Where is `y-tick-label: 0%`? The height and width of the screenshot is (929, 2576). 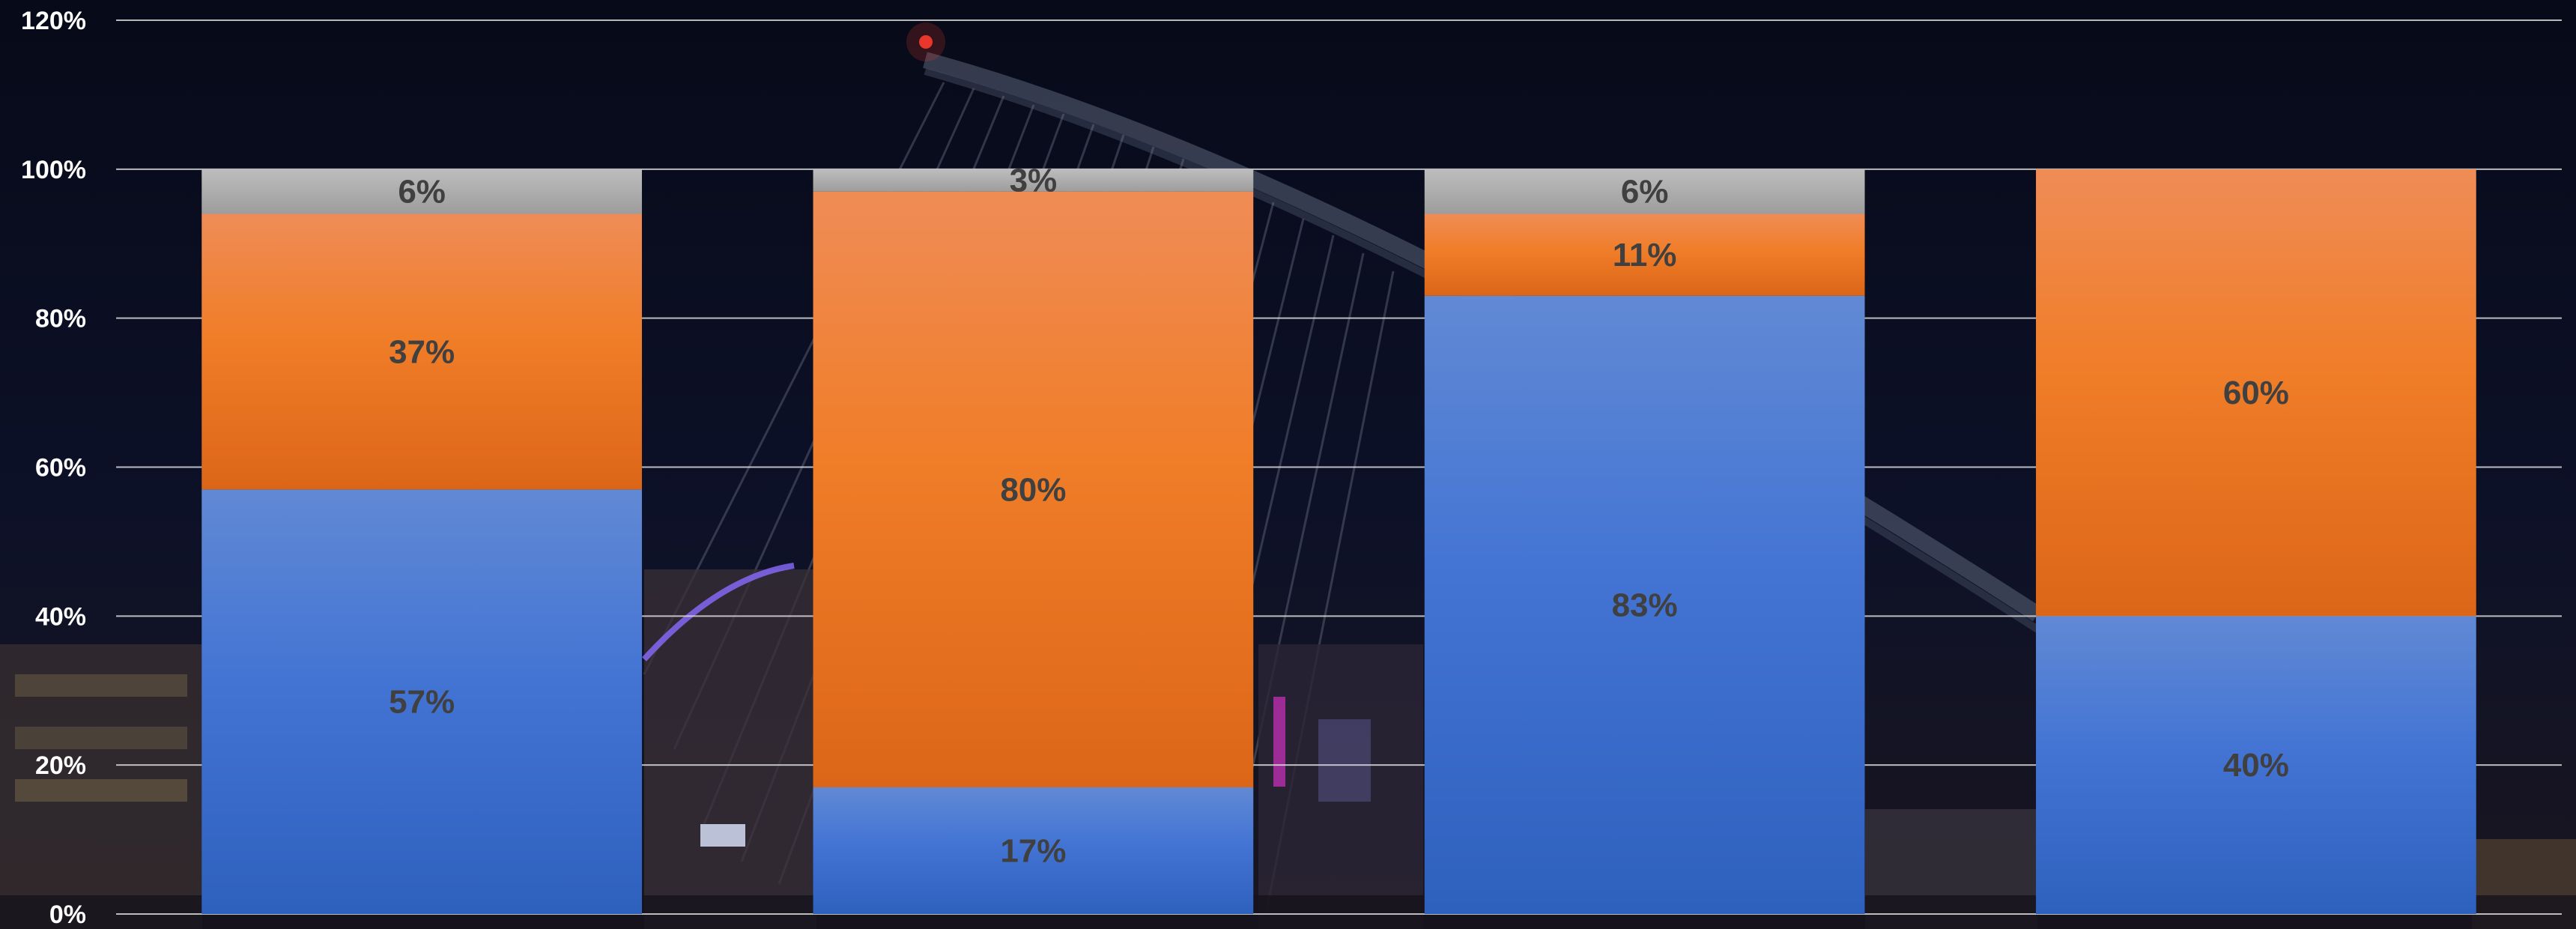
y-tick-label: 0% is located at coordinates (67, 915).